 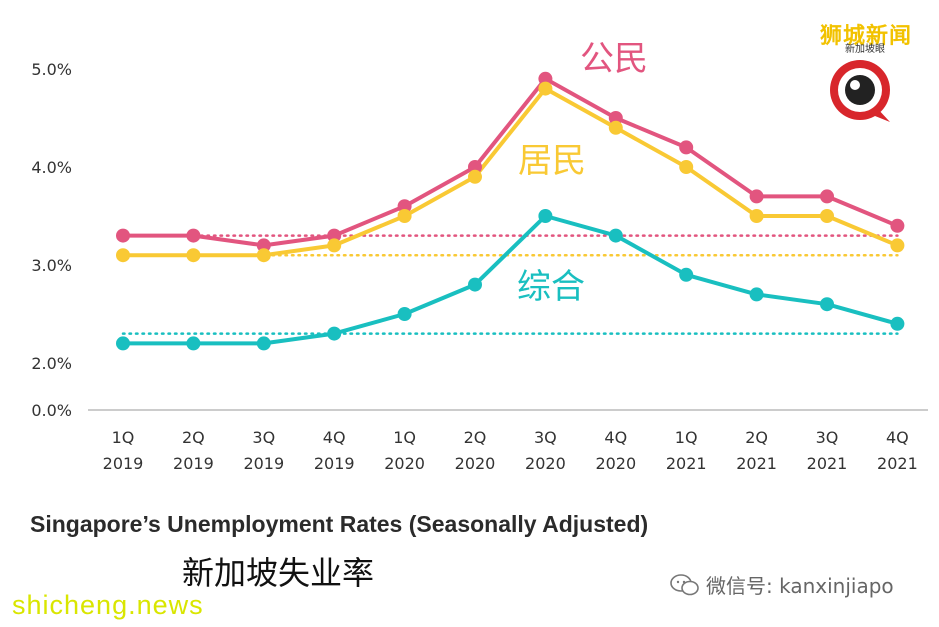 What do you see at coordinates (865, 49) in the screenshot?
I see `brand-sub-watermark: 新加坡眼` at bounding box center [865, 49].